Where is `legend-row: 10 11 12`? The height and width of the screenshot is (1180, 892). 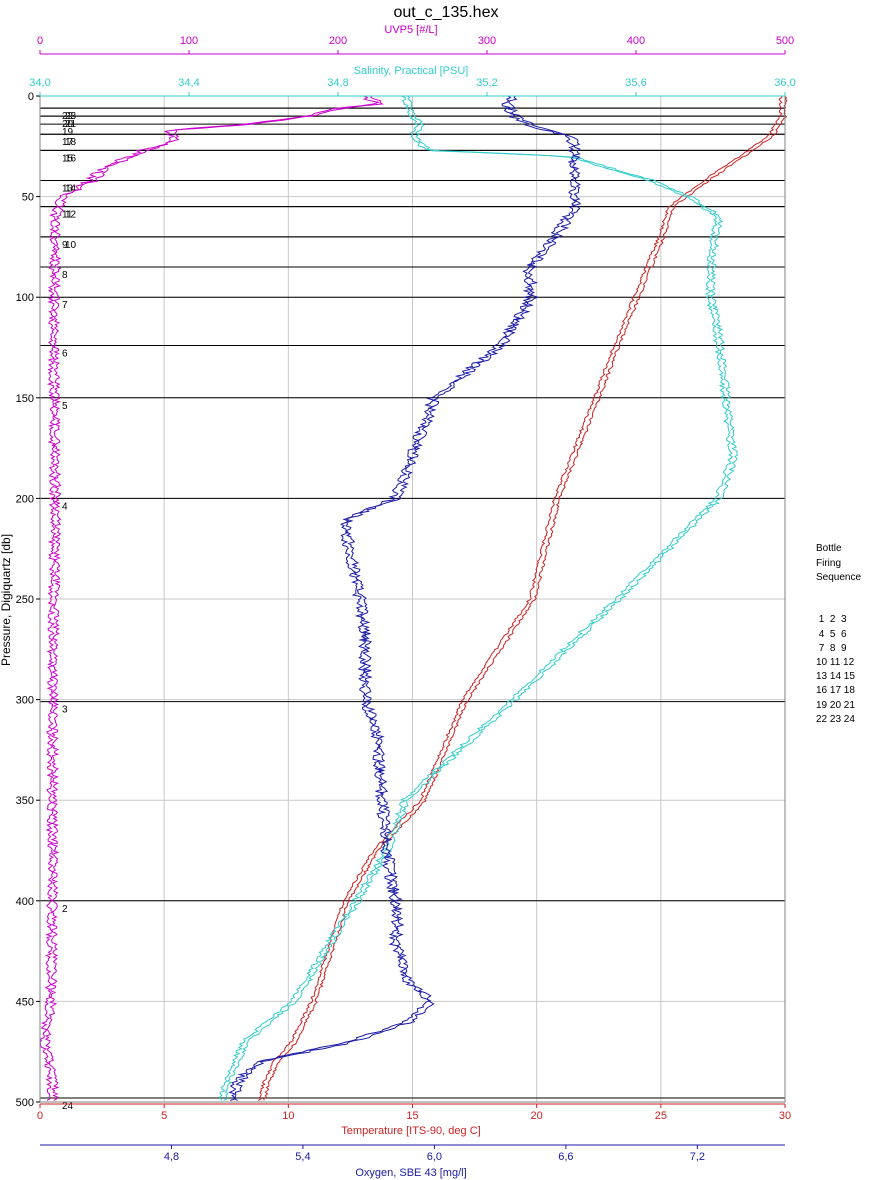
legend-row: 10 11 12 is located at coordinates (835, 663).